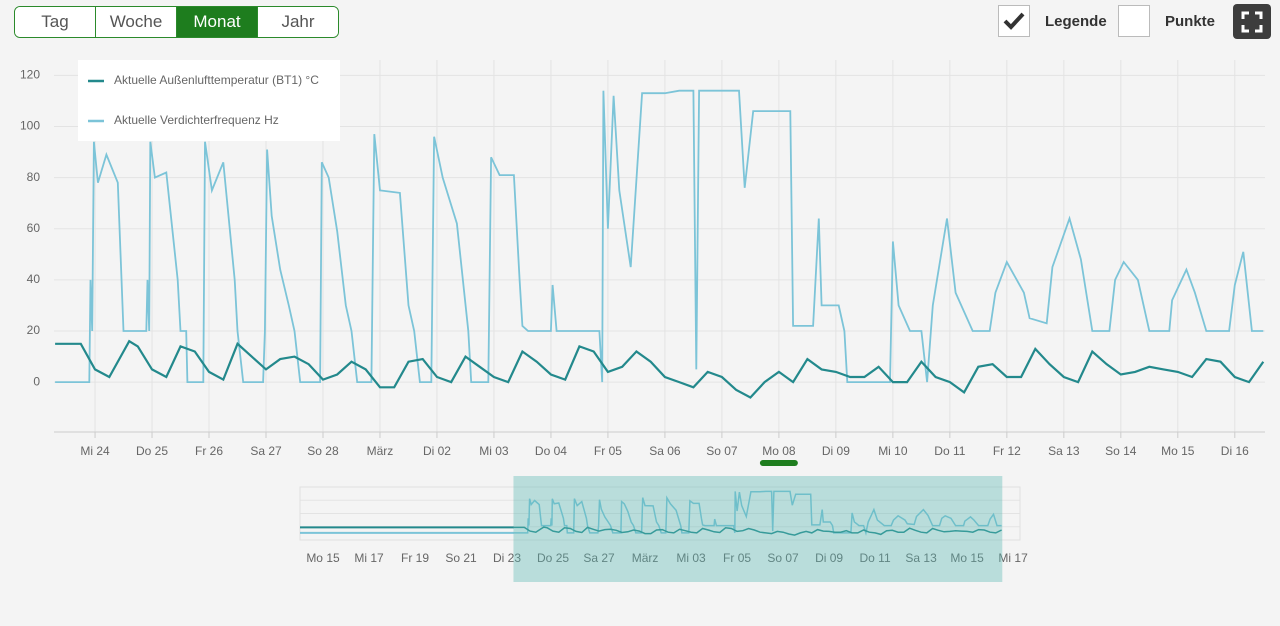  What do you see at coordinates (783, 558) in the screenshot?
I see `navigator-tick-label: So 07` at bounding box center [783, 558].